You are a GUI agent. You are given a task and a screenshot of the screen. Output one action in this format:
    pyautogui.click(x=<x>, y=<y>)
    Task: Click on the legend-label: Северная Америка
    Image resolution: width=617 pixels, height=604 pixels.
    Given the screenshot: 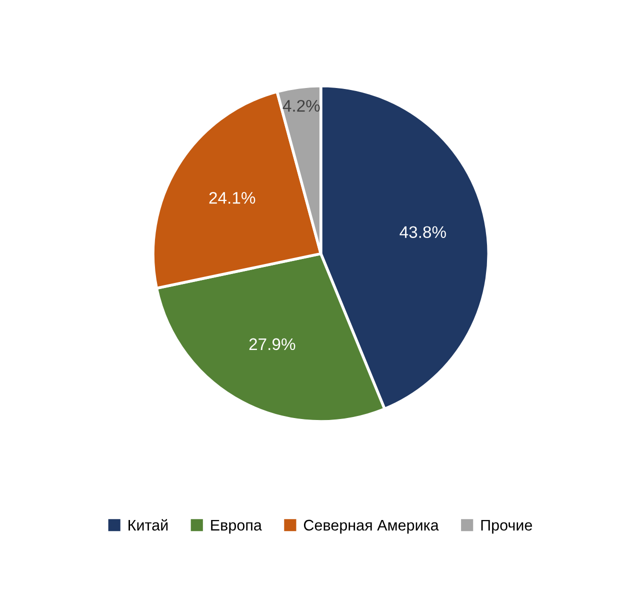 What is the action you would take?
    pyautogui.click(x=371, y=527)
    